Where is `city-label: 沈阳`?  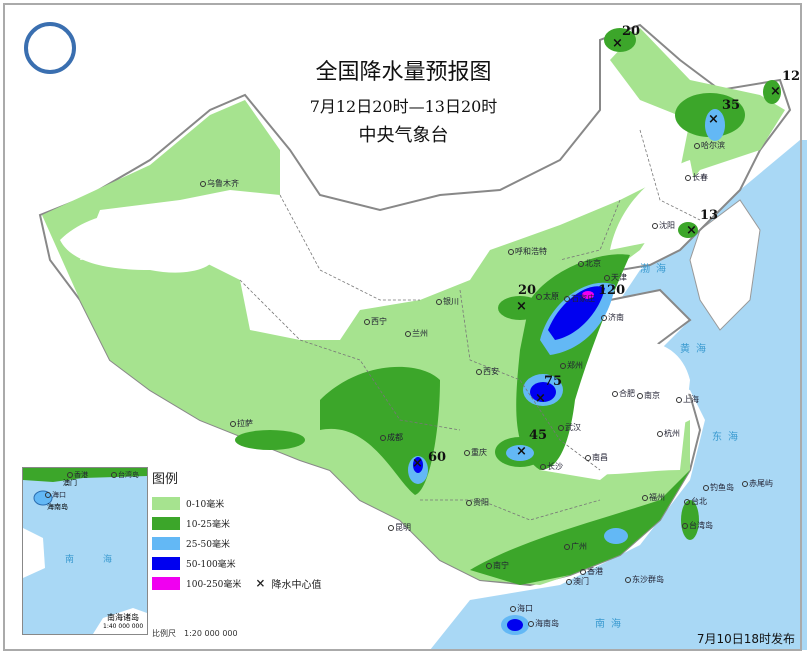 city-label: 沈阳 is located at coordinates (663, 225).